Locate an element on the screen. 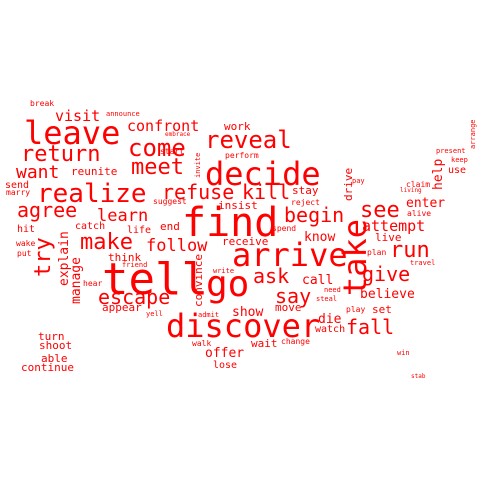 The height and width of the screenshot is (500, 500). word: wait is located at coordinates (264, 343).